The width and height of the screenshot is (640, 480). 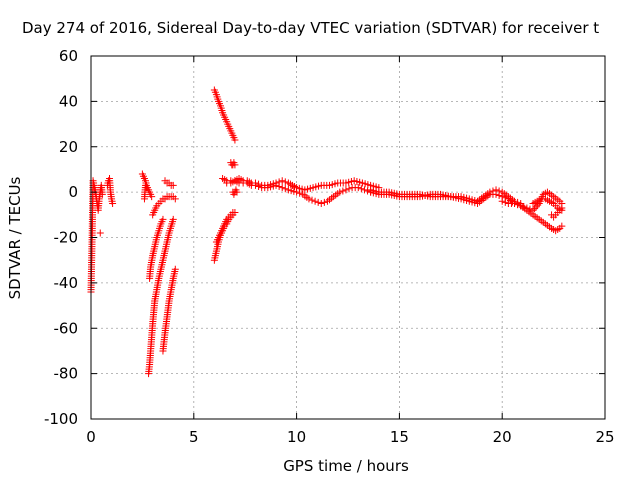 I want to click on y-tick-labels: -100 -80 -60 -40 -20 0 20 40 60, so click(x=61, y=237).